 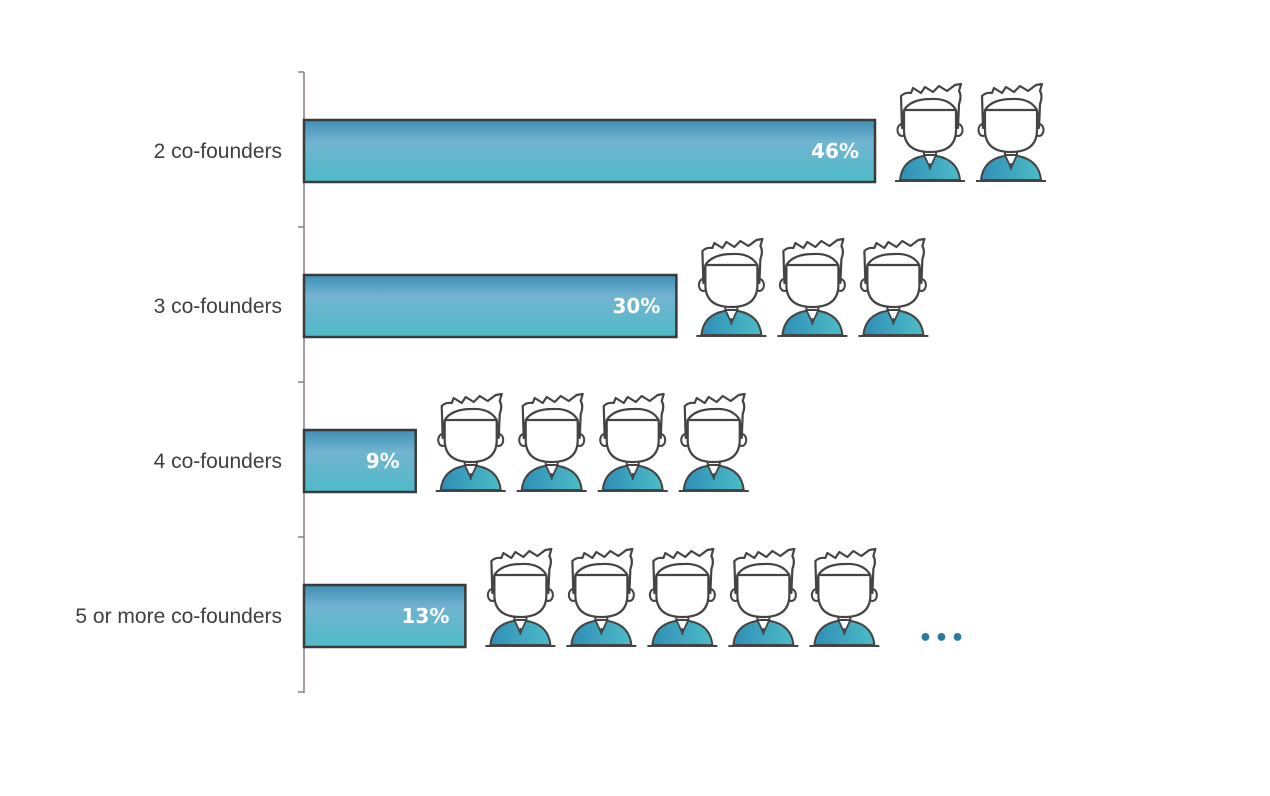 I want to click on value-label: 9%, so click(x=383, y=461).